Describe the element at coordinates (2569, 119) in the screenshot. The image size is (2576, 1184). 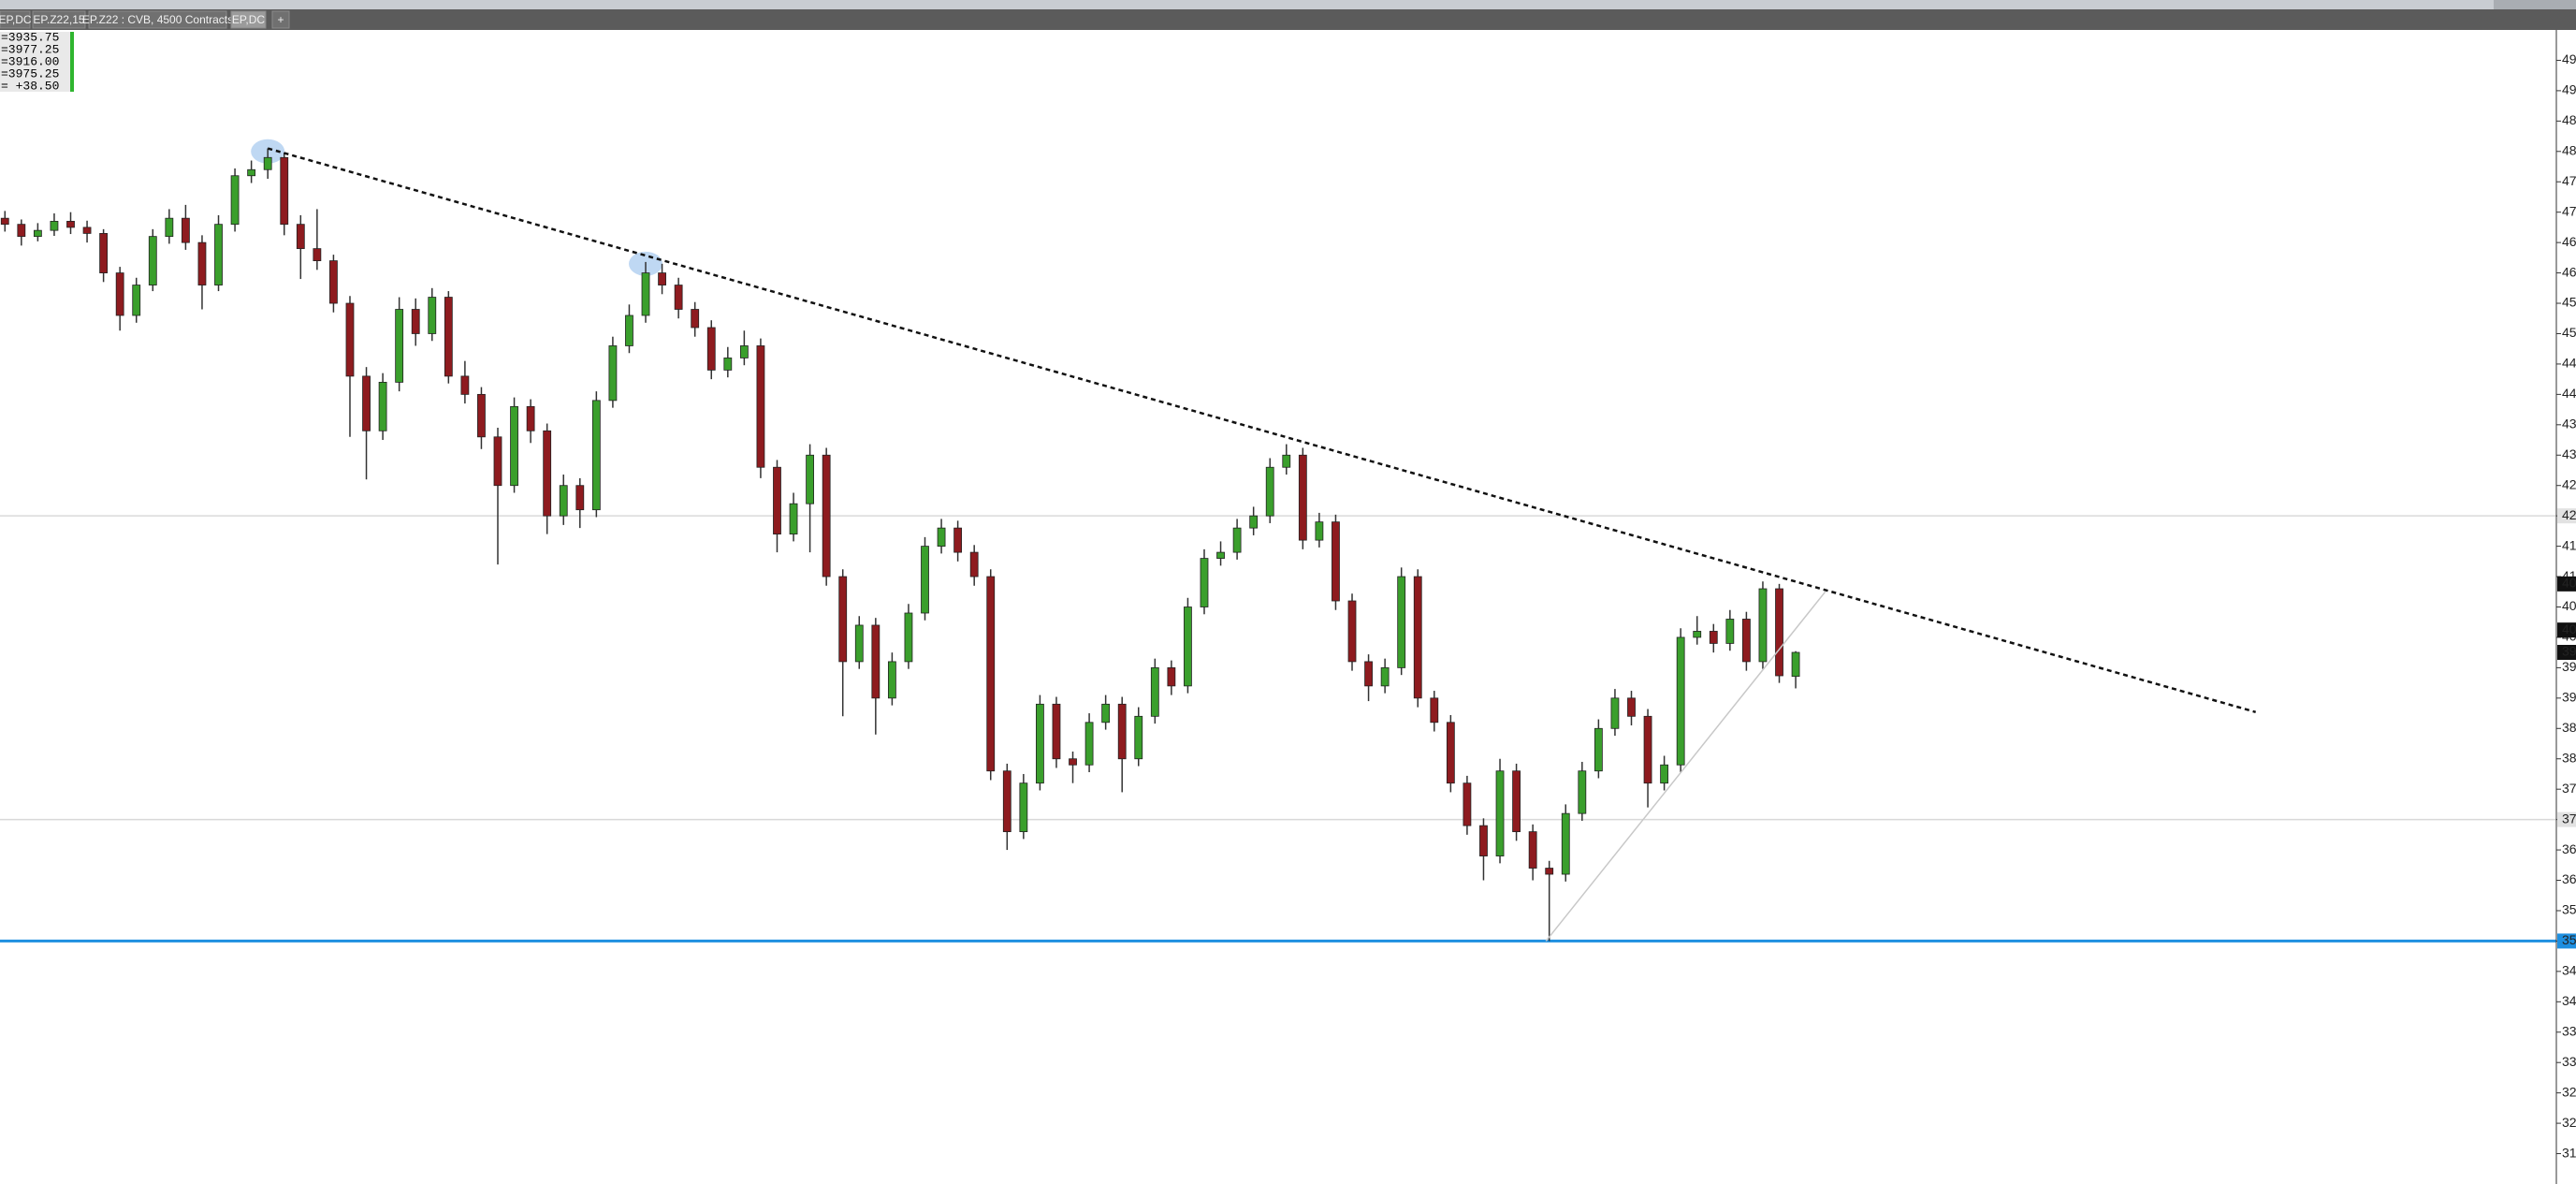
I see `y-tick-label: 48` at that location.